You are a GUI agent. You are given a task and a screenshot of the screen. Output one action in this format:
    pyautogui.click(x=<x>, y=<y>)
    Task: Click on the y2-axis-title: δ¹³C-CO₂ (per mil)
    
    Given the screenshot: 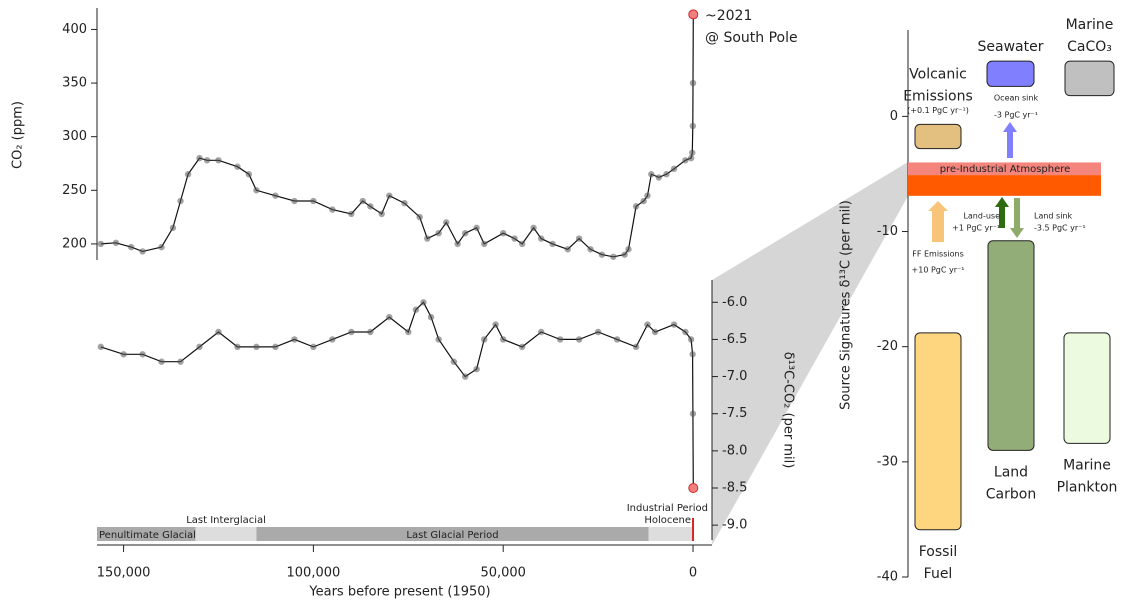 What is the action you would take?
    pyautogui.click(x=788, y=410)
    